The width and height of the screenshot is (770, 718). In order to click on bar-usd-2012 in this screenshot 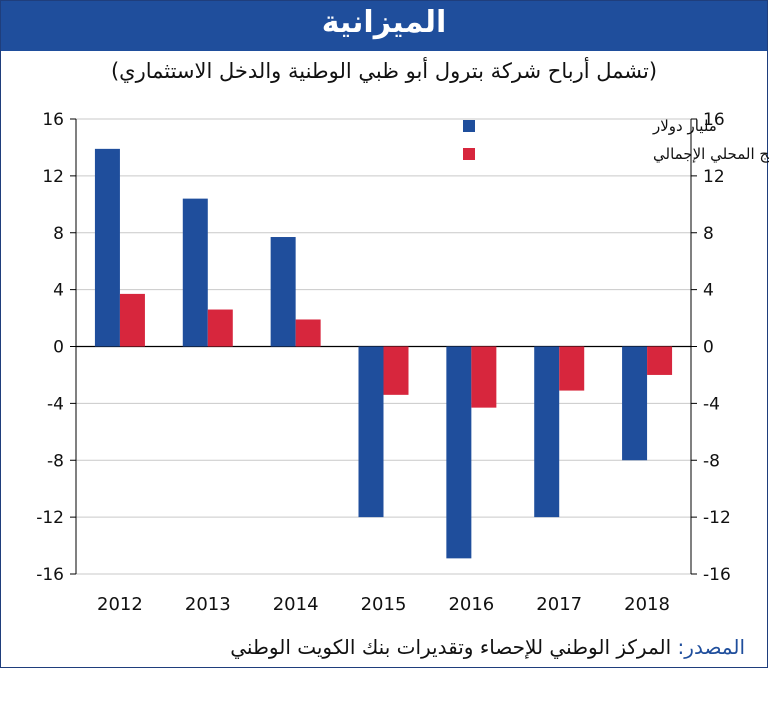, I will do `click(107, 247)`.